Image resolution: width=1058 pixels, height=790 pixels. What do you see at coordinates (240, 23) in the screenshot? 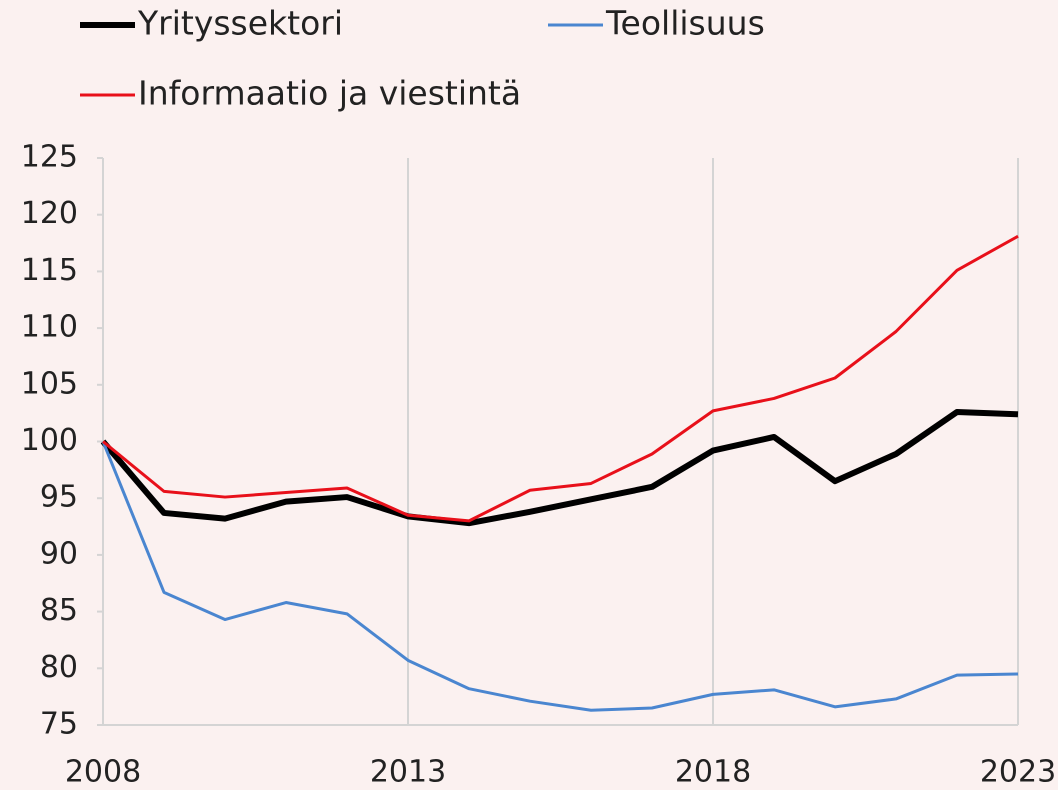
I see `legend-label: Yrityssektori` at bounding box center [240, 23].